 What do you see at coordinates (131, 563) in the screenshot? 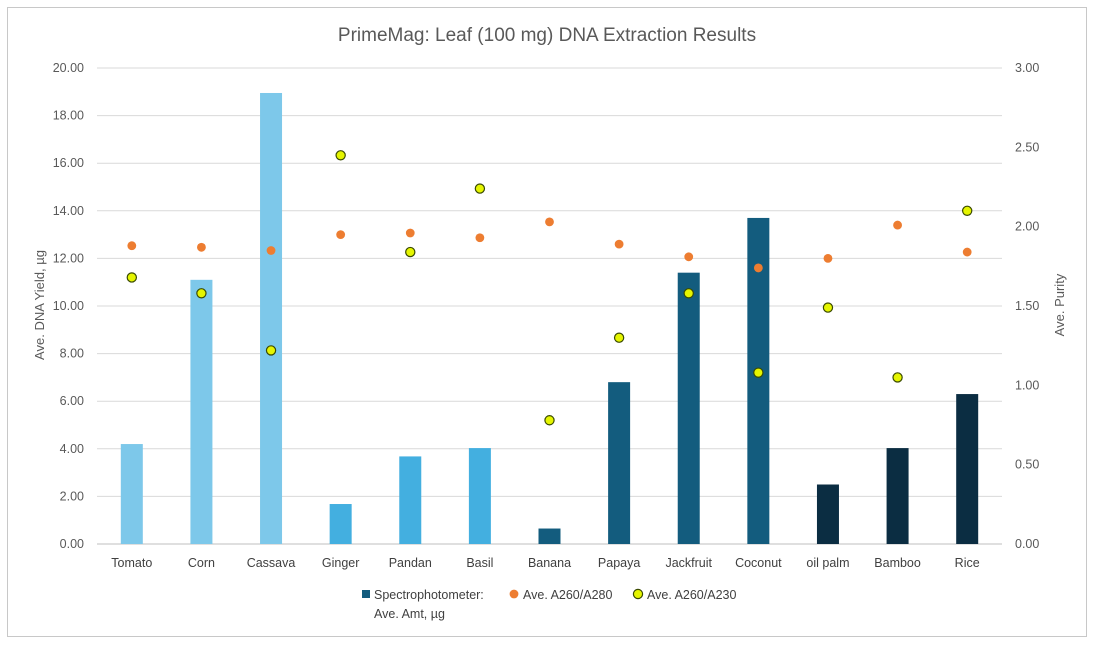
I see `x-tick-label: Tomato` at bounding box center [131, 563].